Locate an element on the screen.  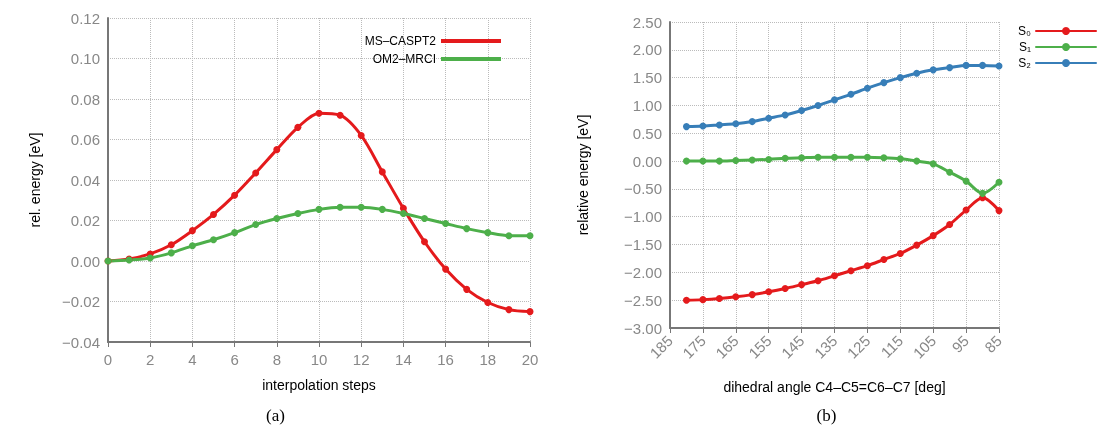
x-tick-label: 0 is located at coordinates (108, 359).